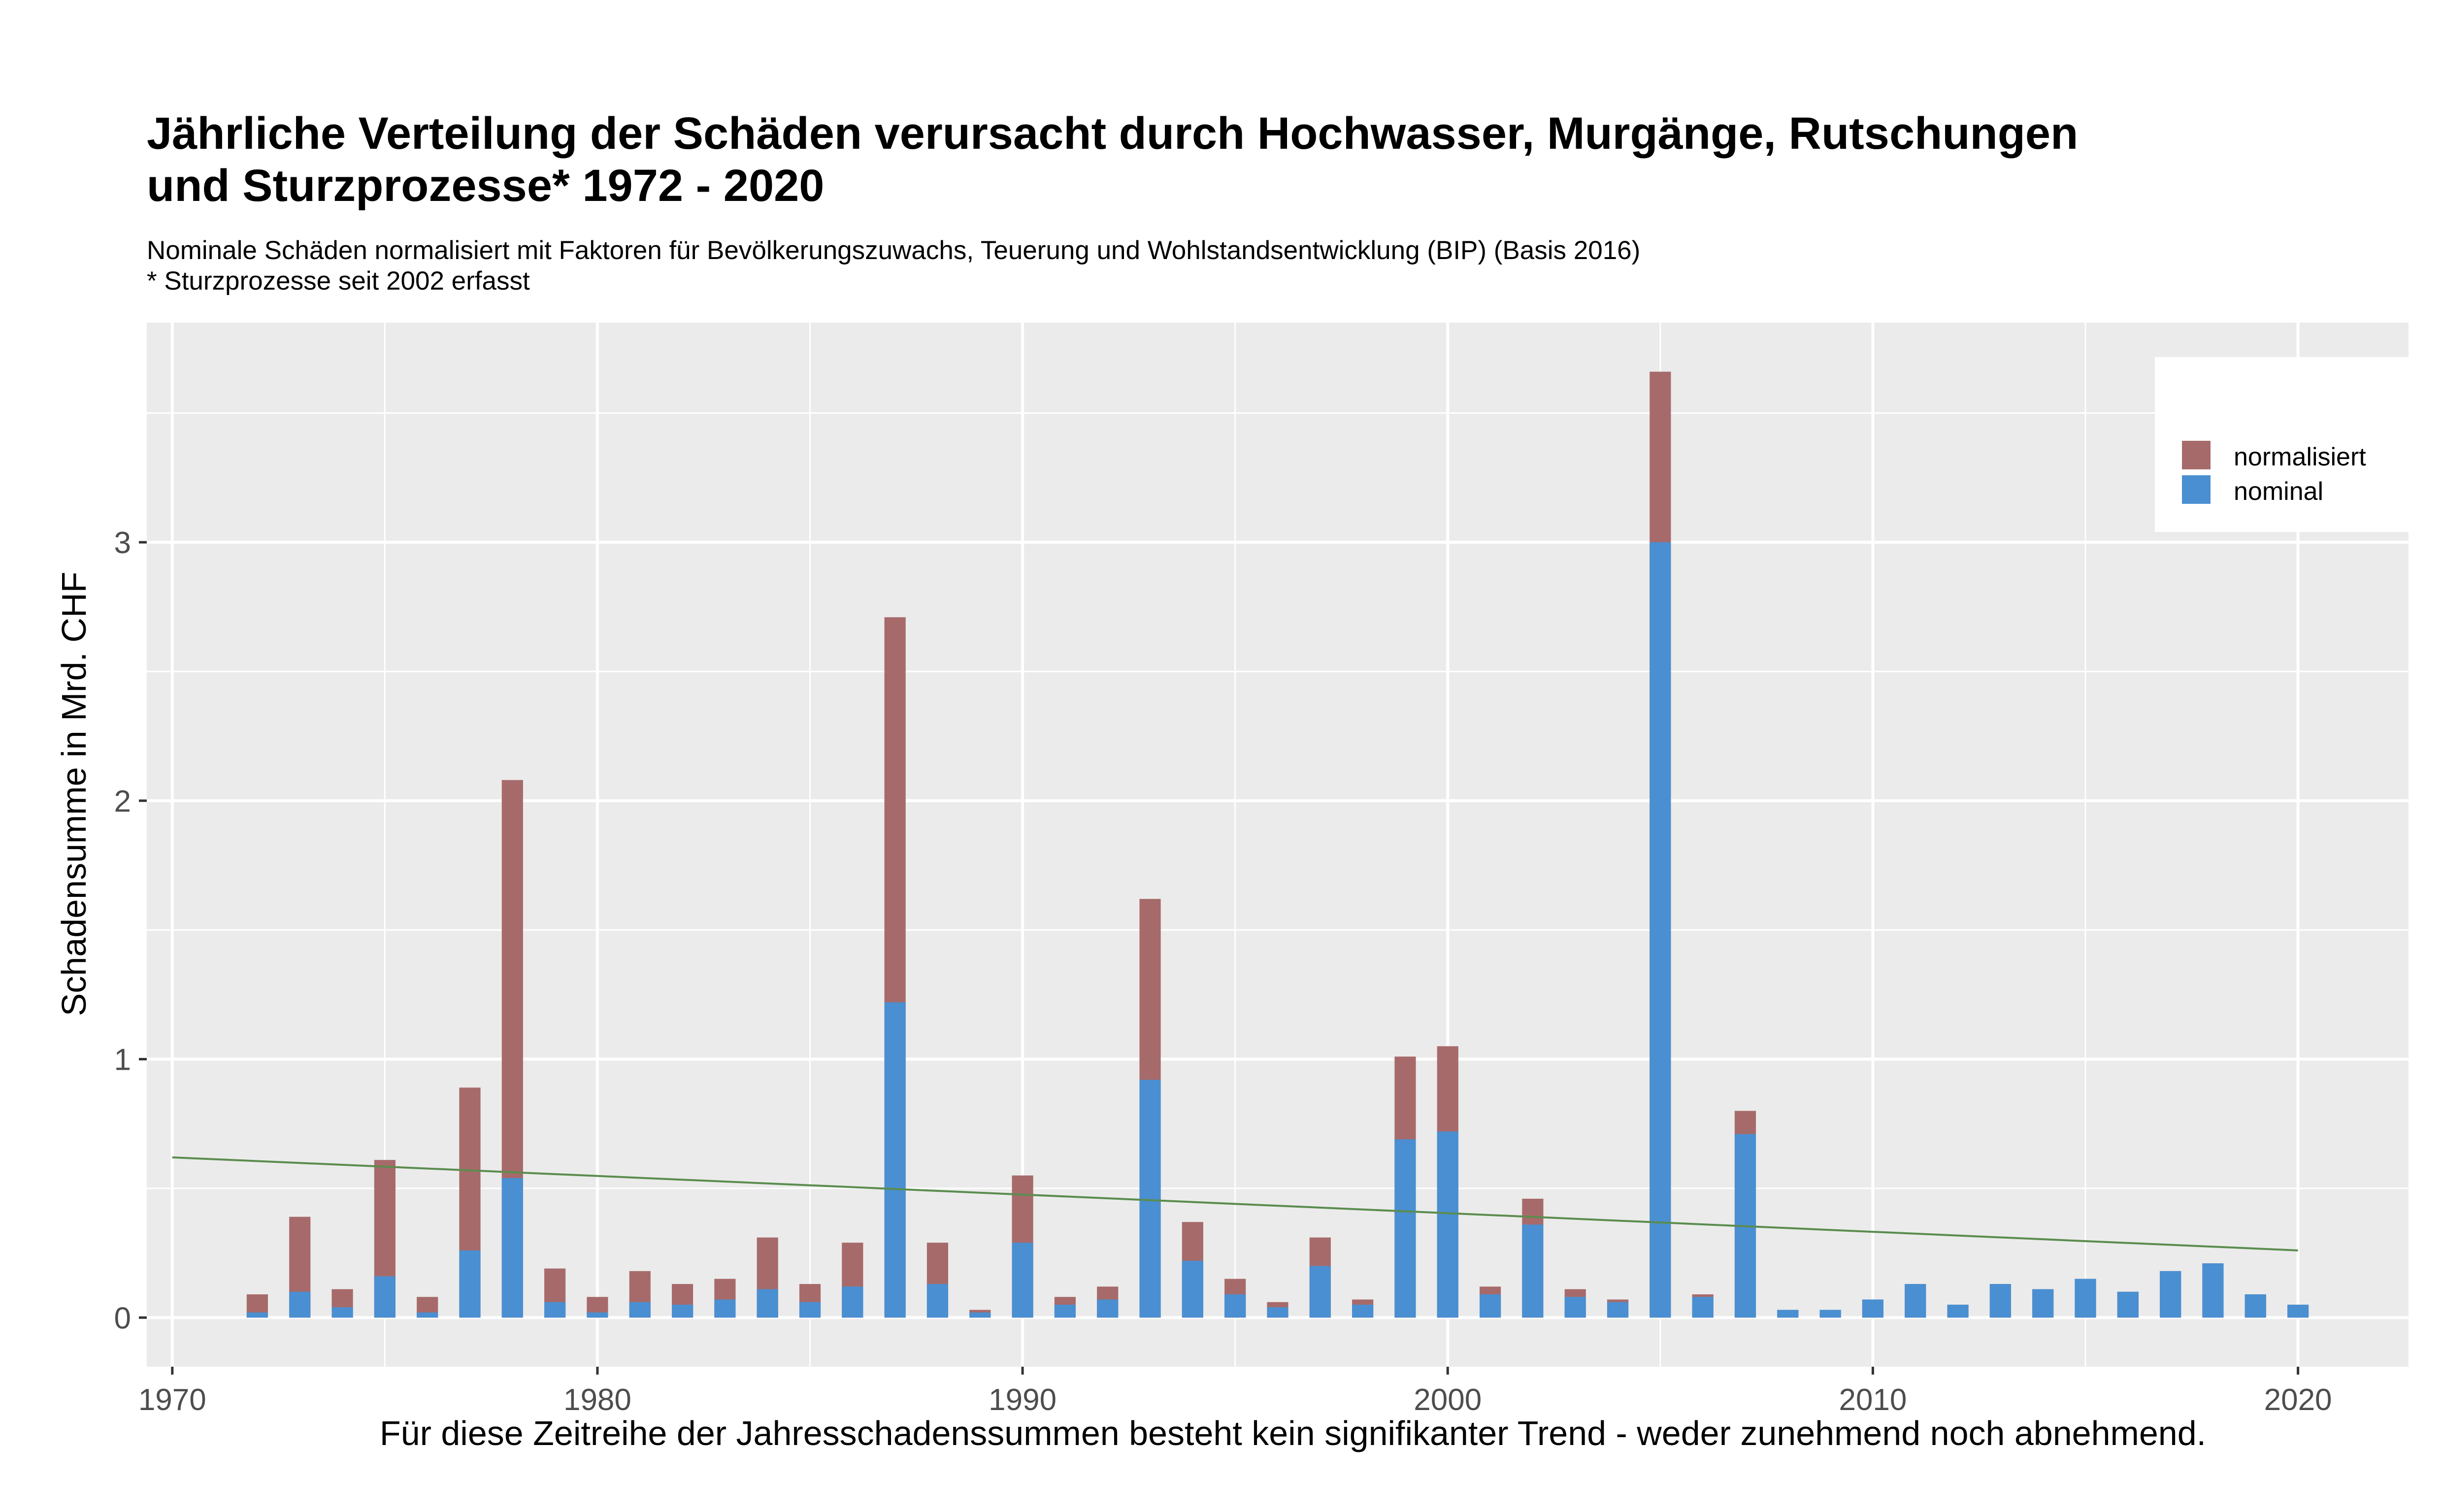 The width and height of the screenshot is (2443, 1512). What do you see at coordinates (1788, 1314) in the screenshot?
I see `bar-nominal-2008` at bounding box center [1788, 1314].